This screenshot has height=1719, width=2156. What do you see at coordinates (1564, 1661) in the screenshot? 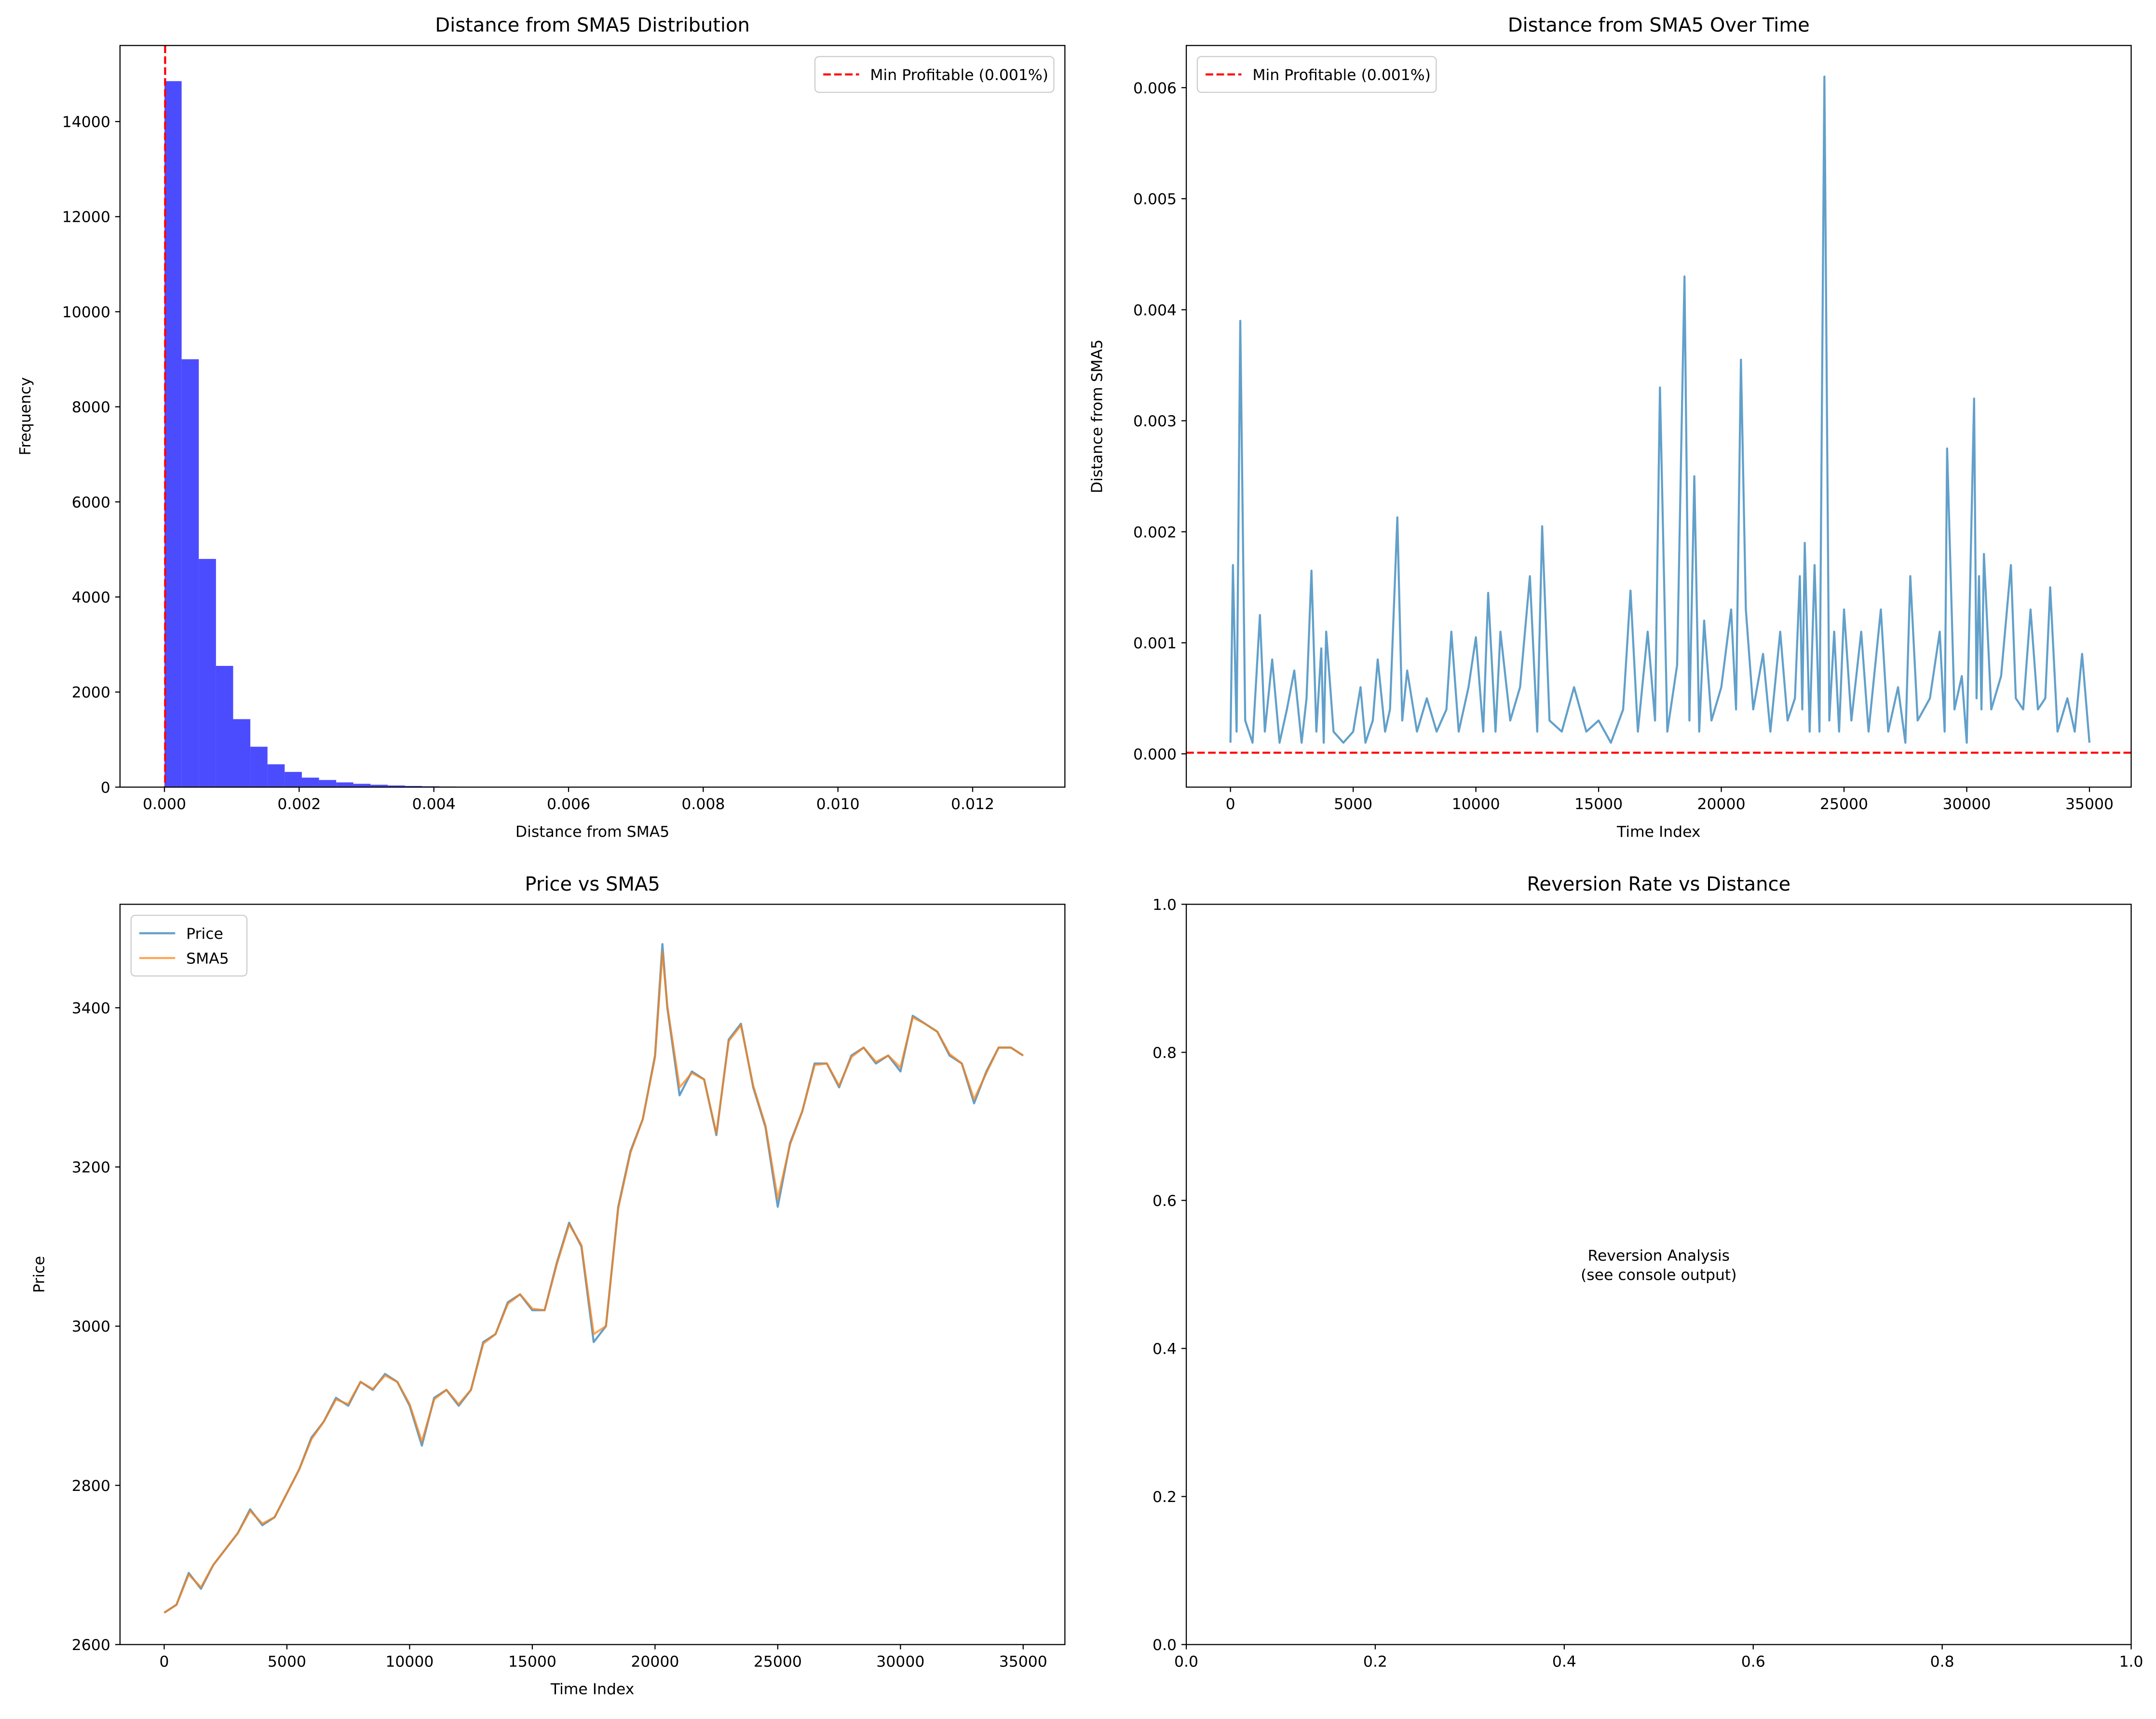
I see `x-tick-label: 0.4` at bounding box center [1564, 1661].